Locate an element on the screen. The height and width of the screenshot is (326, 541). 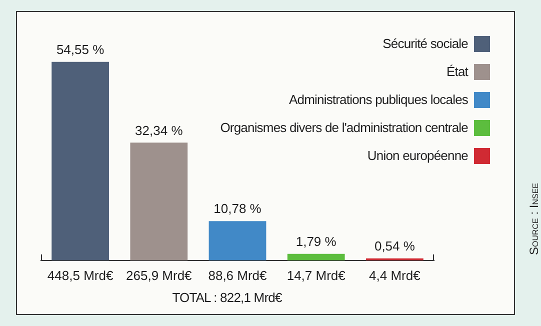
data-label: 10,78 % is located at coordinates (238, 208).